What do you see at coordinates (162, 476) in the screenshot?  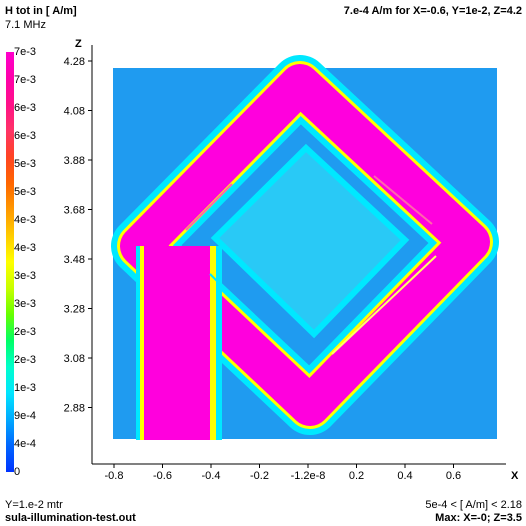 I see `x-tick-label: -0.6` at bounding box center [162, 476].